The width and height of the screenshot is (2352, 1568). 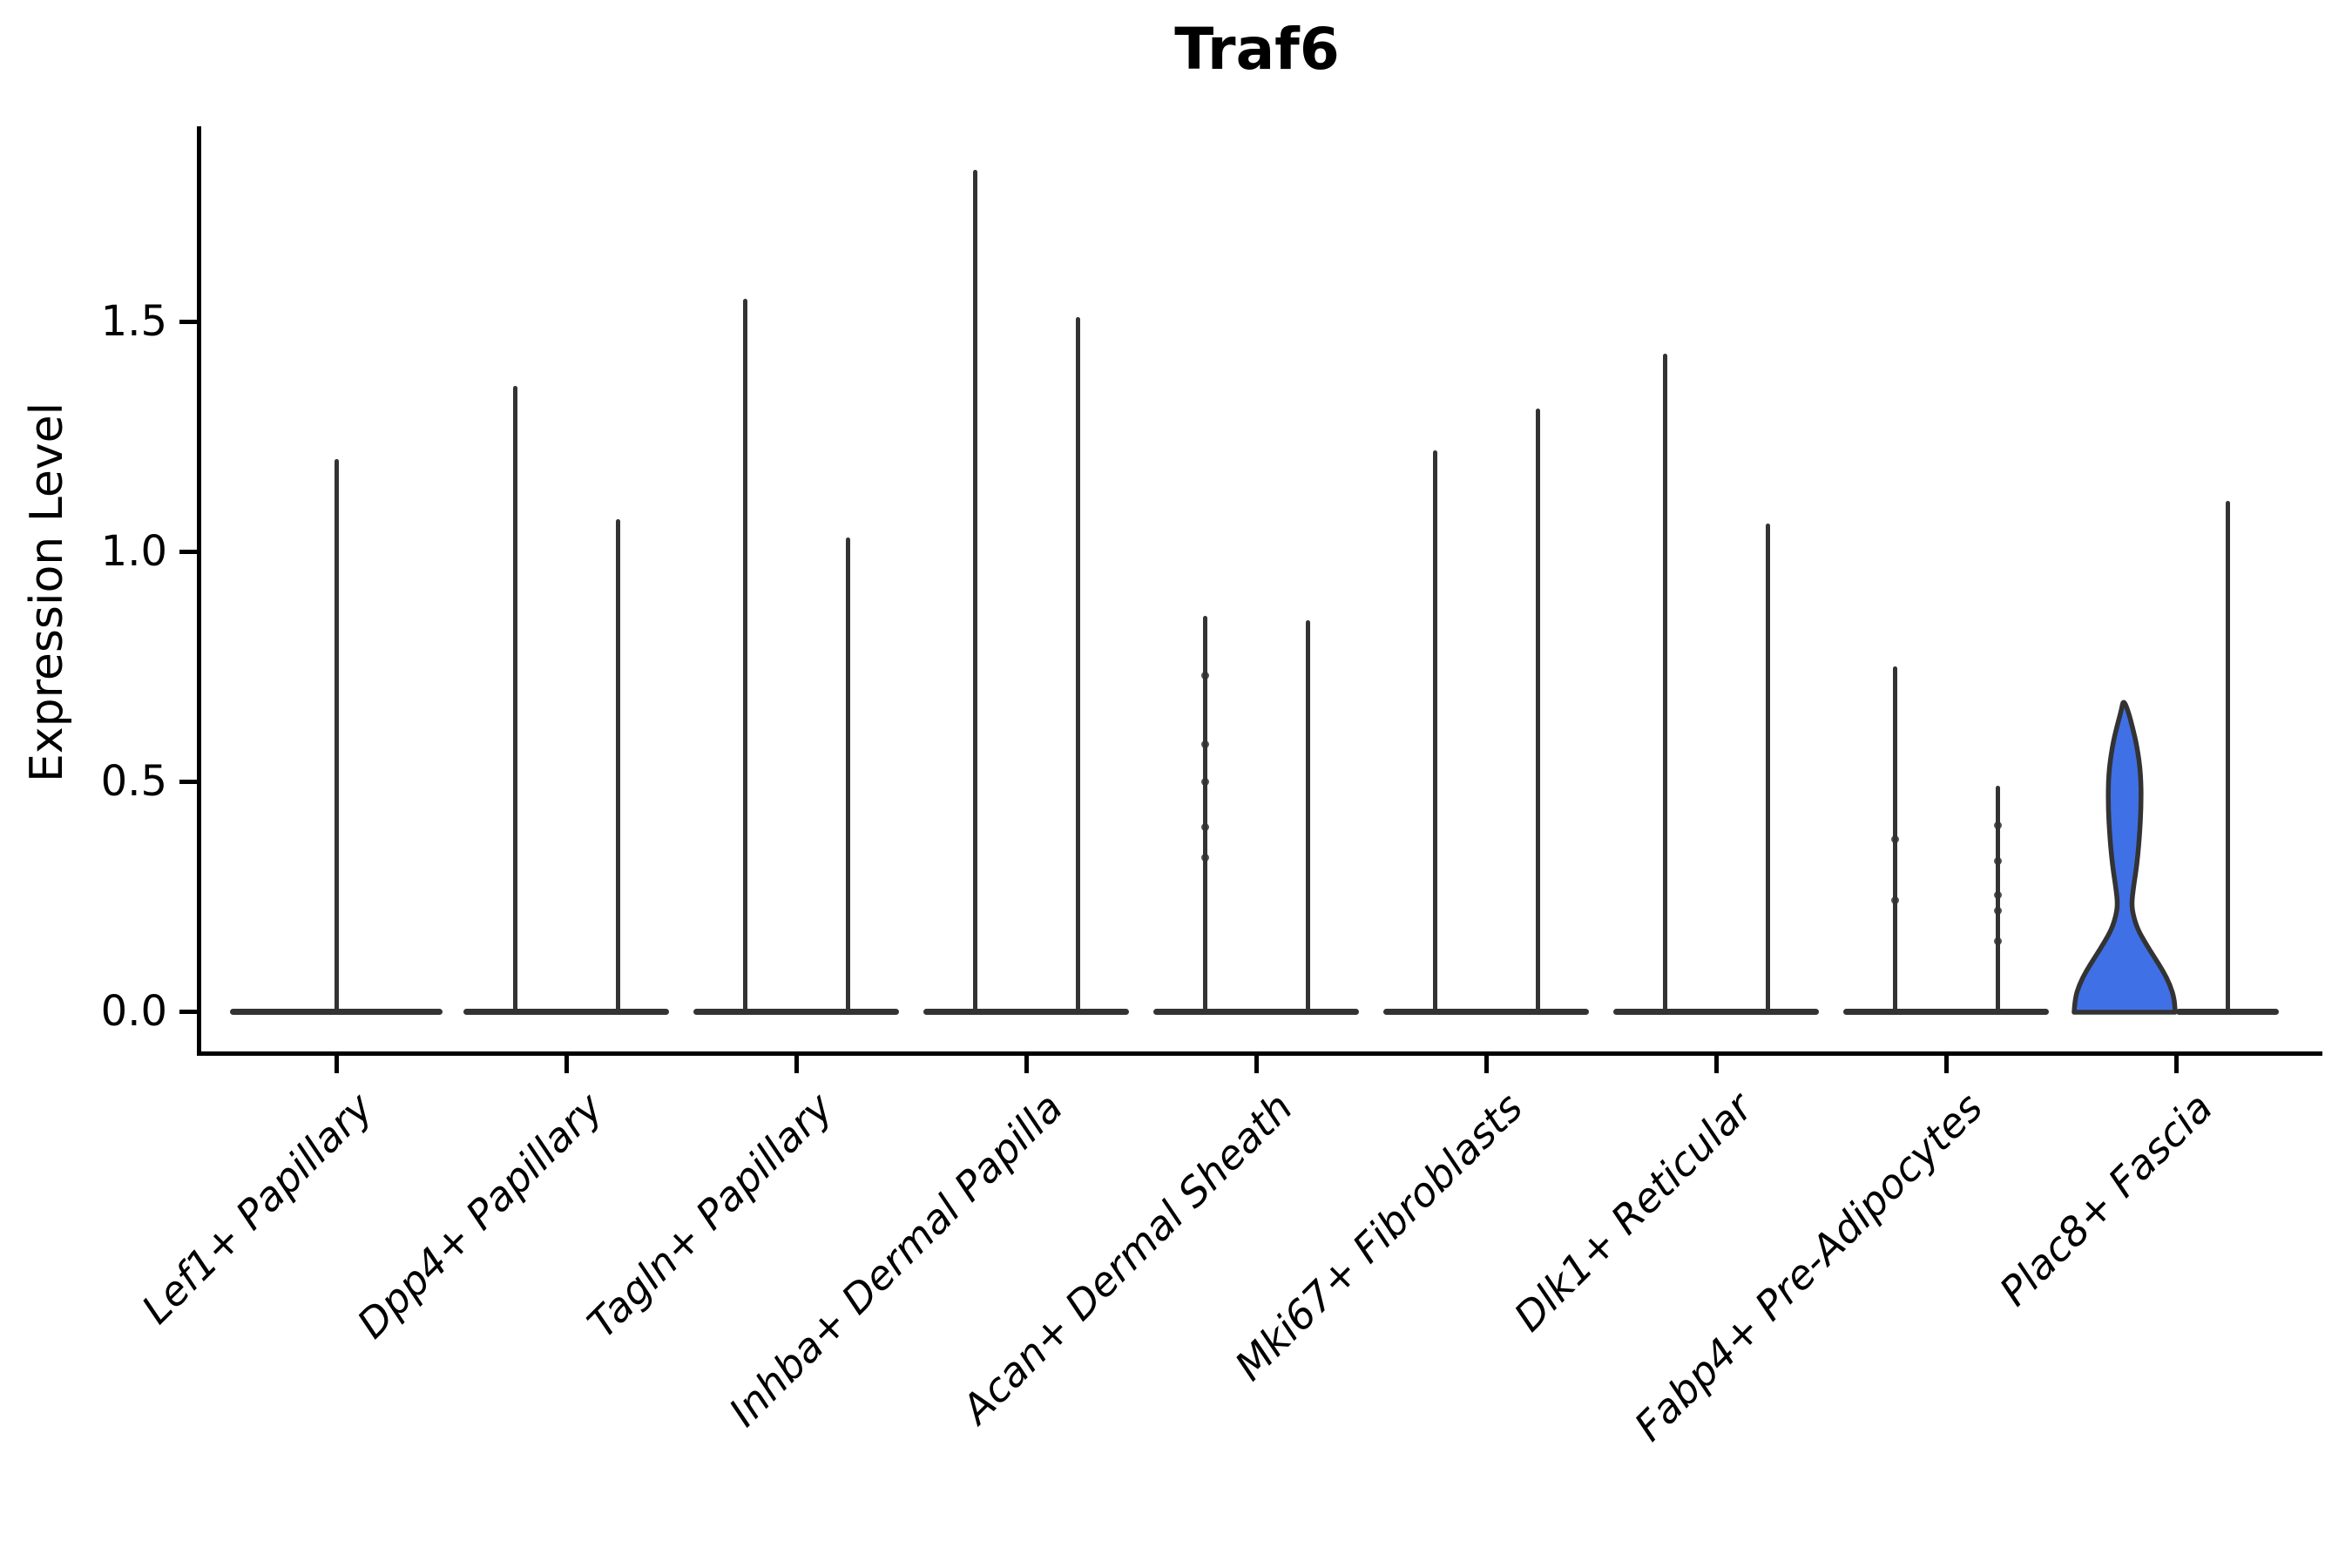 I want to click on y-axis-label: Expression Level, so click(x=47, y=592).